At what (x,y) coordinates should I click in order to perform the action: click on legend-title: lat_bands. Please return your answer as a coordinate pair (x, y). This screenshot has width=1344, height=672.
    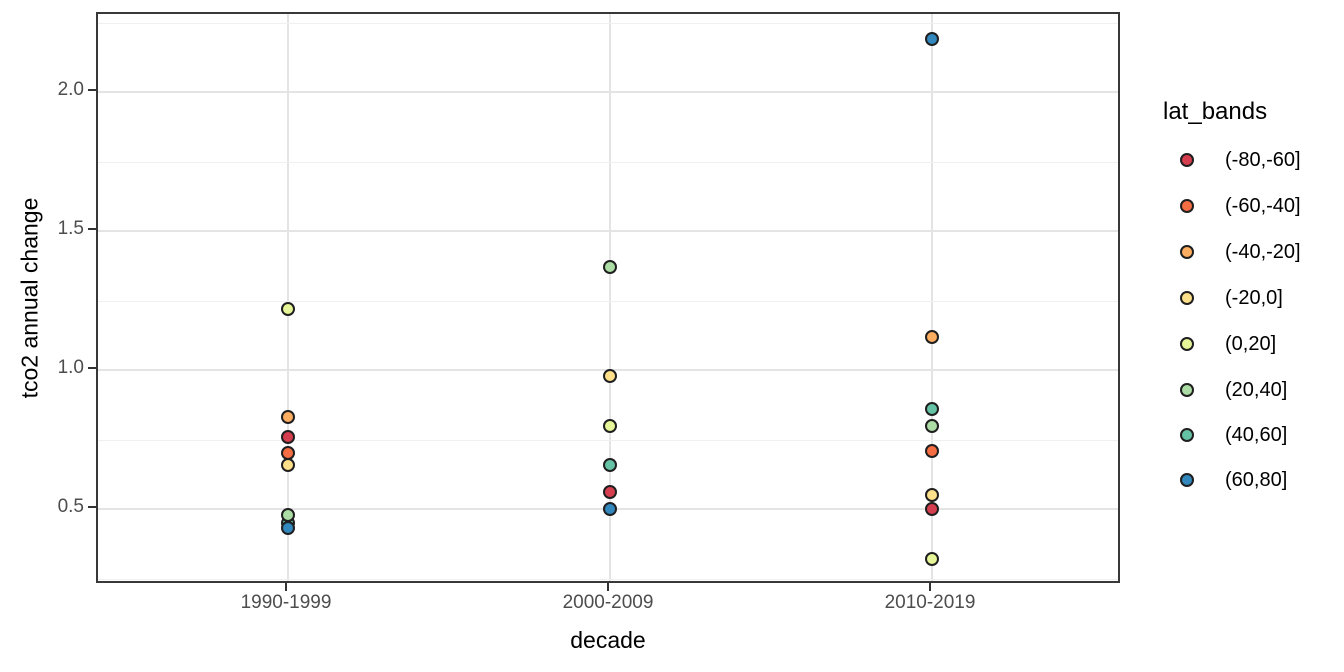
    Looking at the image, I should click on (1215, 111).